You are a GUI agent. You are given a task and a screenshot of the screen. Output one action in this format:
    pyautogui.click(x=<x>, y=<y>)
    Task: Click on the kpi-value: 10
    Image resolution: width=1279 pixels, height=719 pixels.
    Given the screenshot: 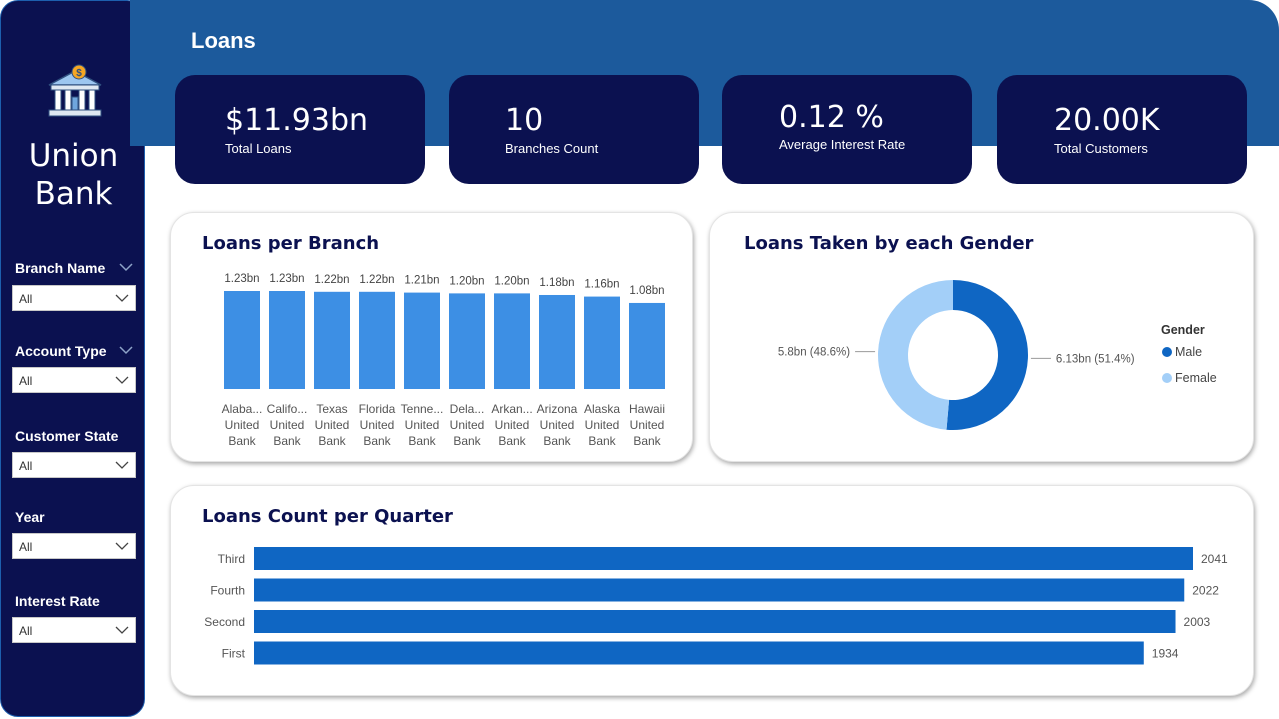 What is the action you would take?
    pyautogui.click(x=524, y=120)
    